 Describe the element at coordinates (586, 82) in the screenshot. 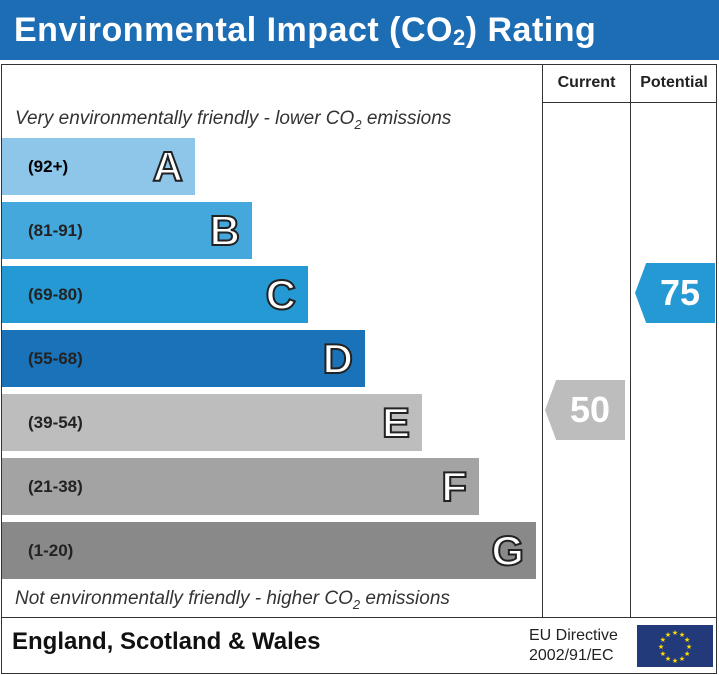

I see `column-header-current: Current` at that location.